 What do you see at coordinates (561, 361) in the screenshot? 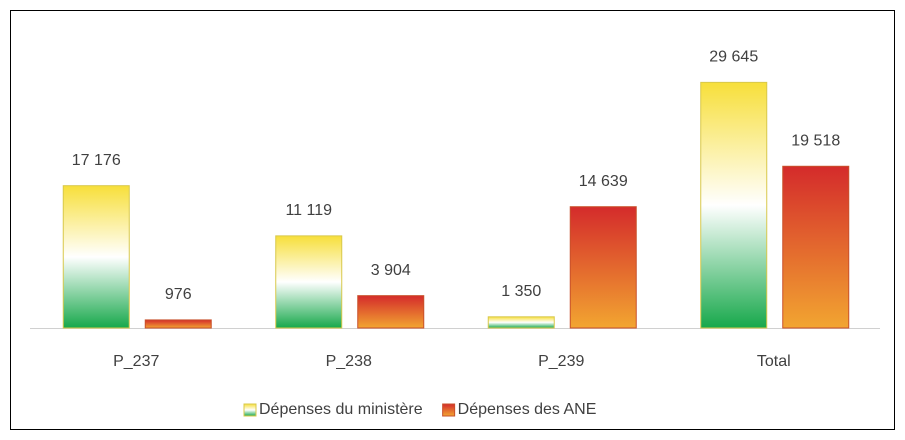
I see `x-tick-label: P_239` at bounding box center [561, 361].